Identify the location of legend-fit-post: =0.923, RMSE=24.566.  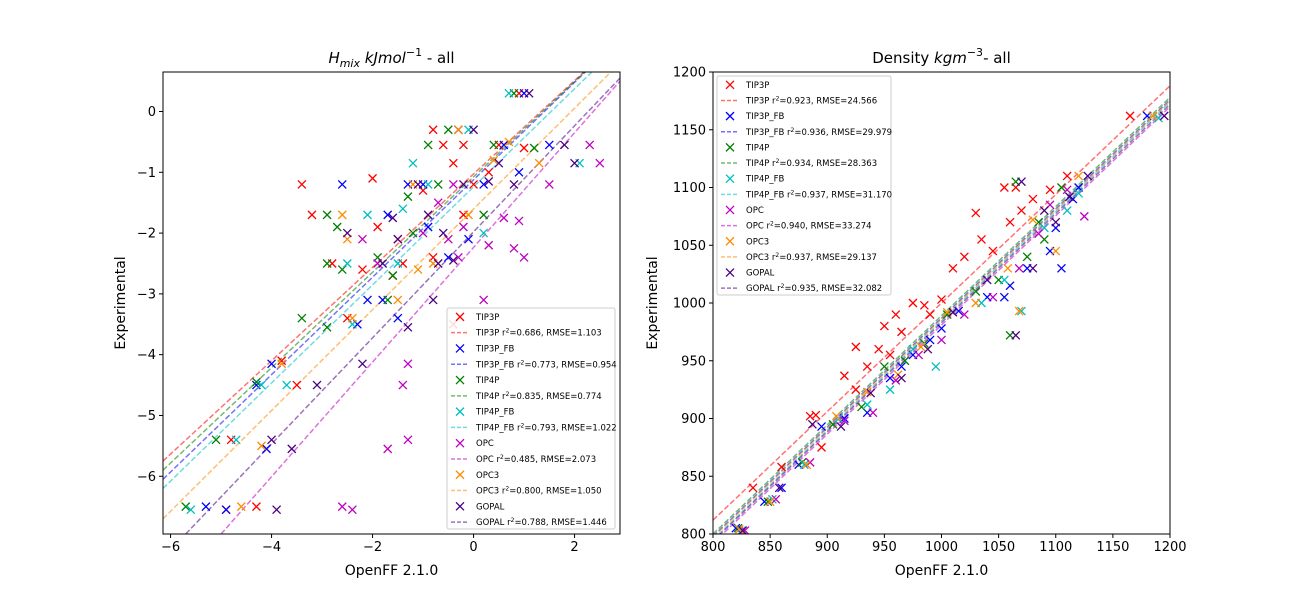
(828, 101).